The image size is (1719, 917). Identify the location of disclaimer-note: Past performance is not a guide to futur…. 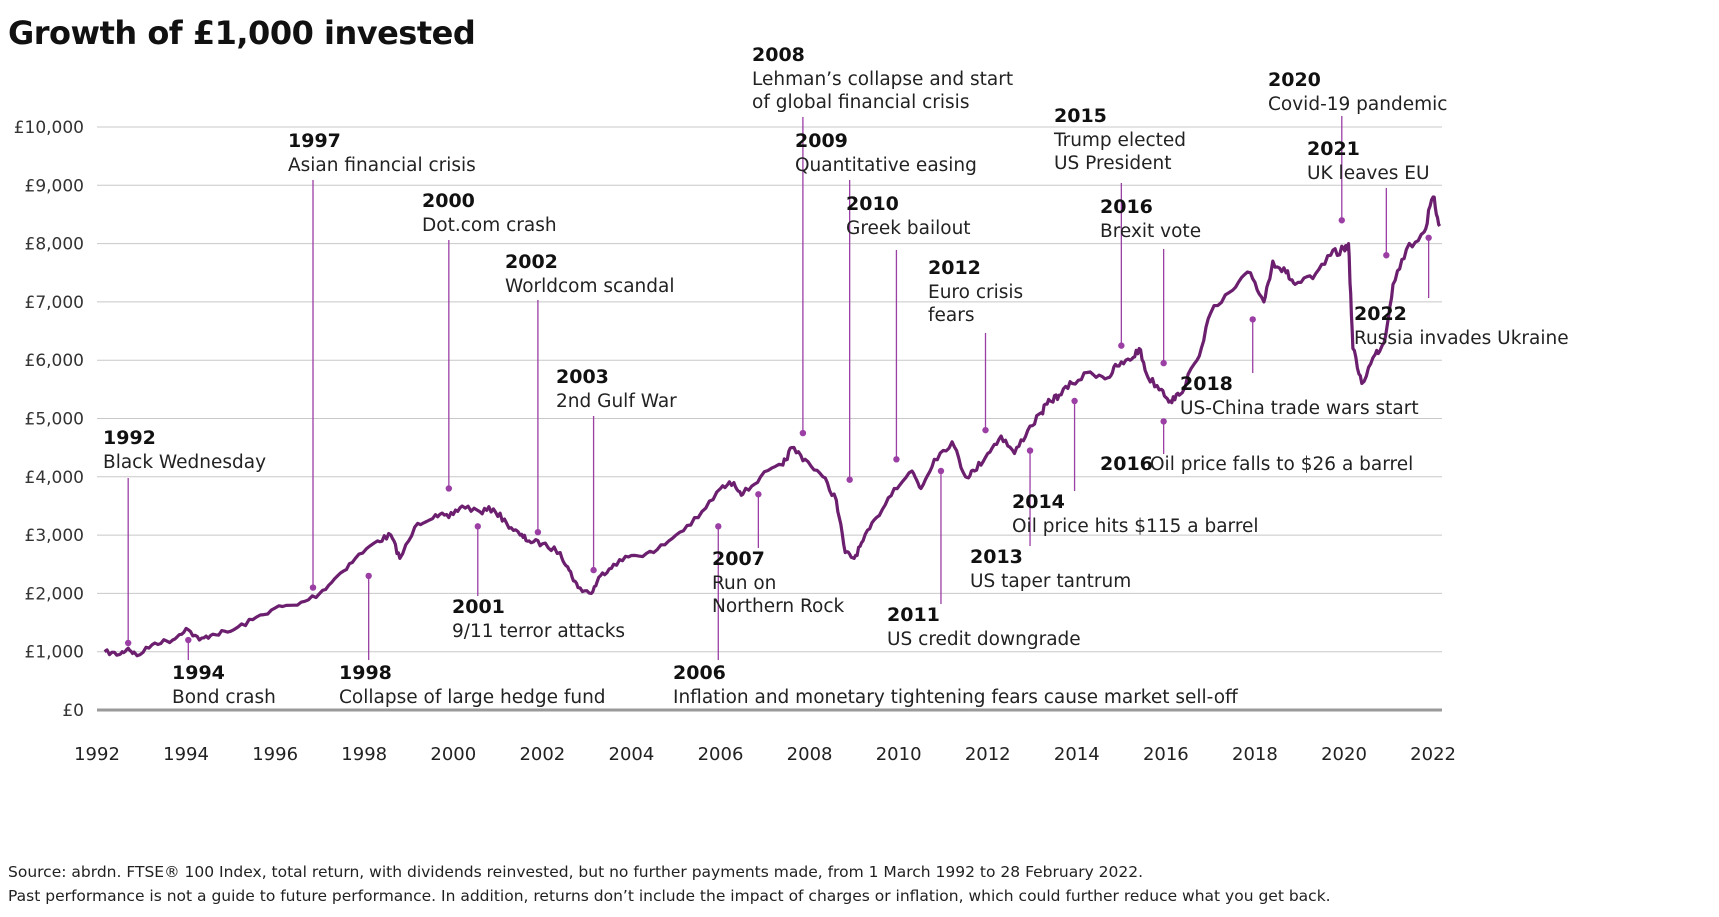
(669, 896).